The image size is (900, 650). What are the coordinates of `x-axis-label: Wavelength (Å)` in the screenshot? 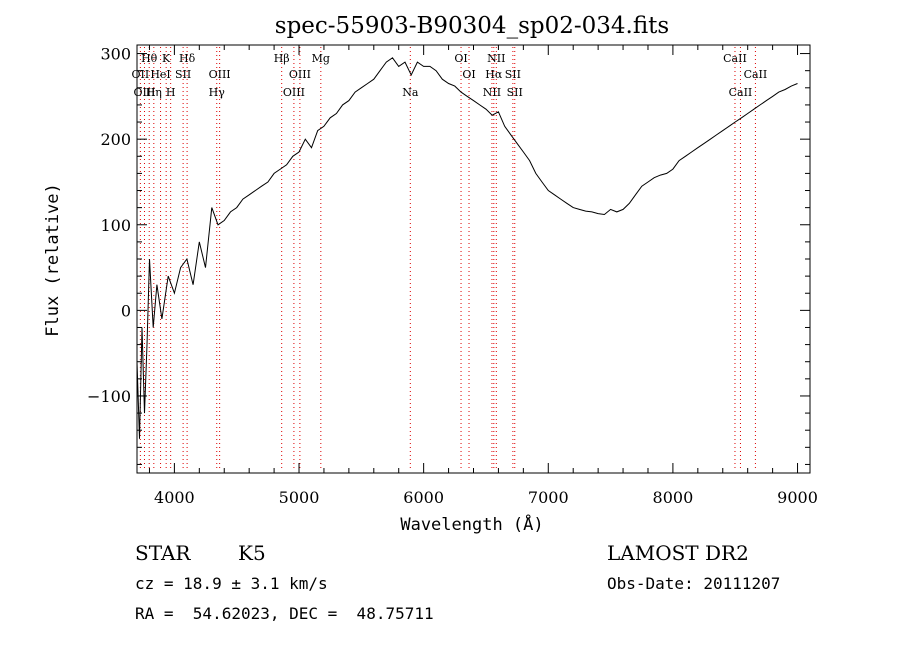 It's located at (471, 524).